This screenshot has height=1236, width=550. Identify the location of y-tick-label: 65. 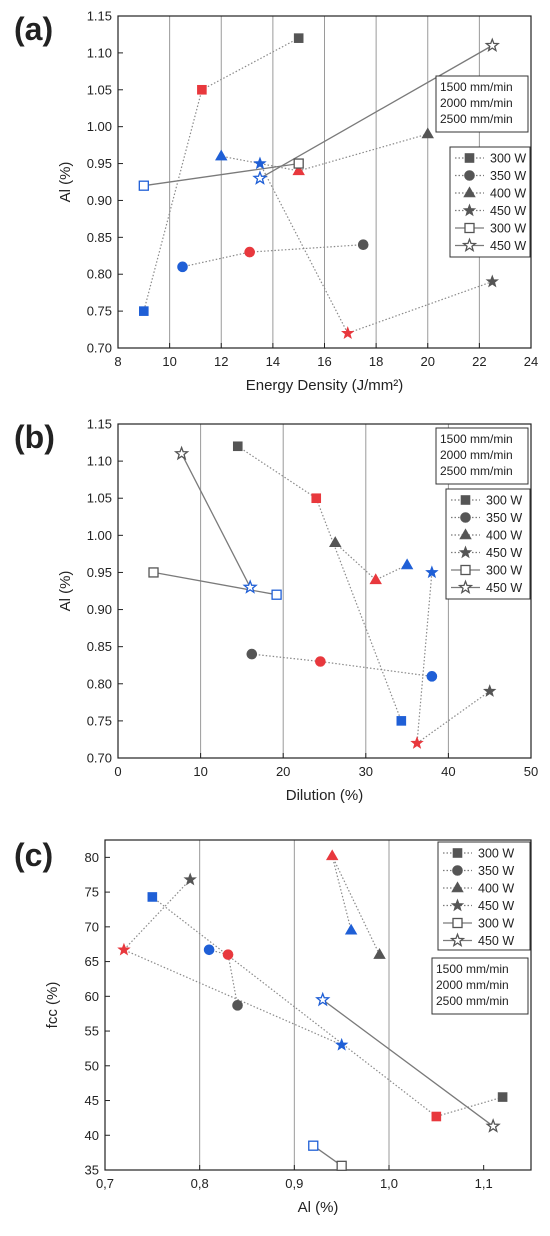
(92, 961).